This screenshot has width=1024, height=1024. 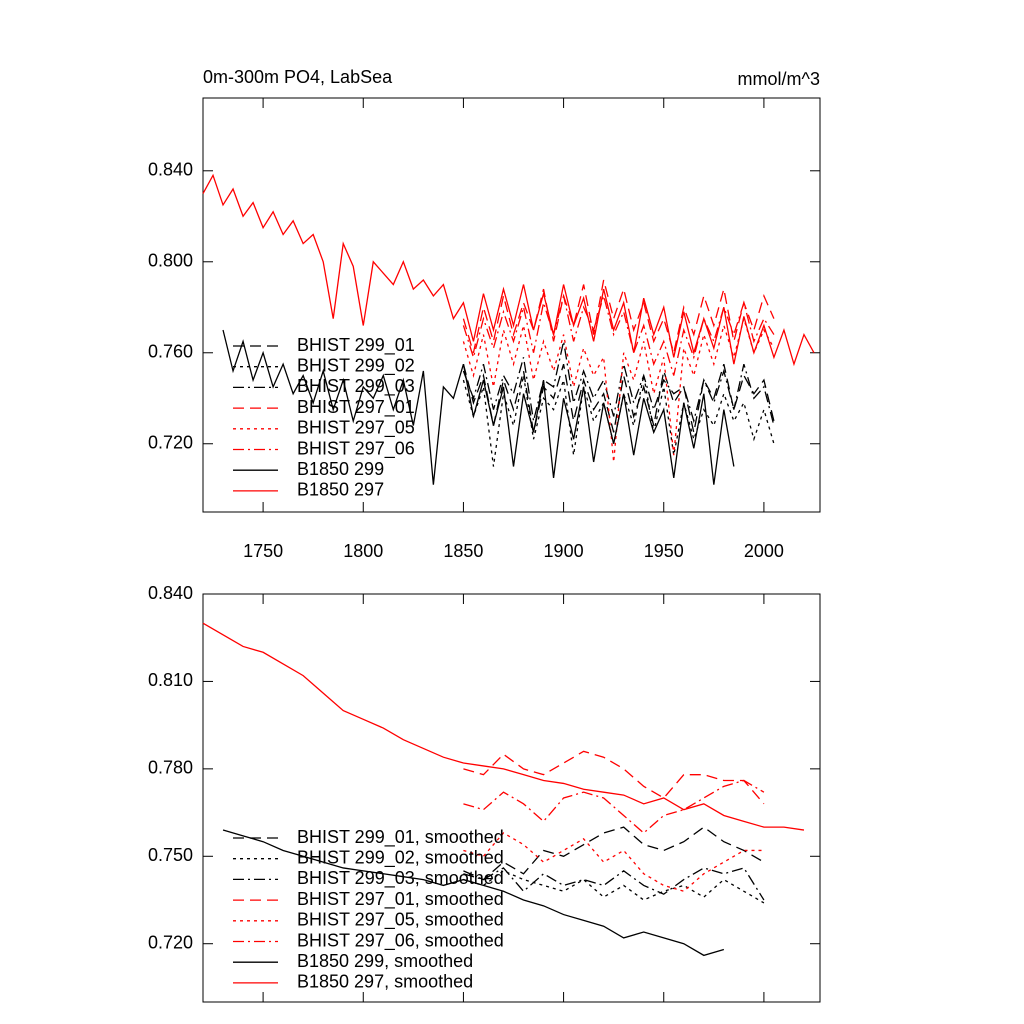 What do you see at coordinates (340, 490) in the screenshot?
I see `legend-label: B1850 297` at bounding box center [340, 490].